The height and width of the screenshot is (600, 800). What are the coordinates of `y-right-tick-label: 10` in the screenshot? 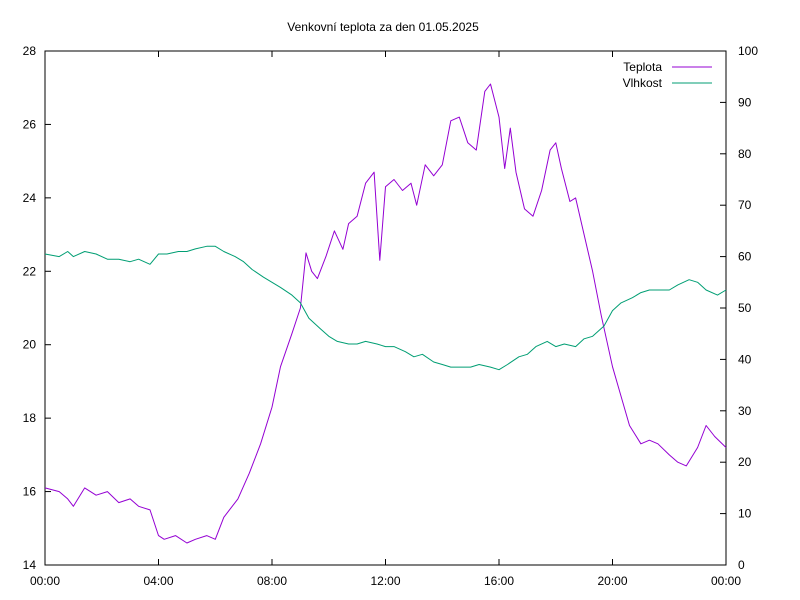 It's located at (745, 514).